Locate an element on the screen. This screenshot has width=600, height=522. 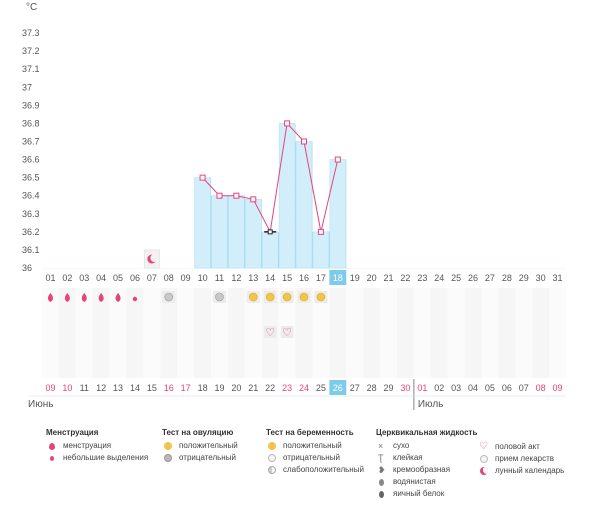
date-label: 07 is located at coordinates (524, 388).